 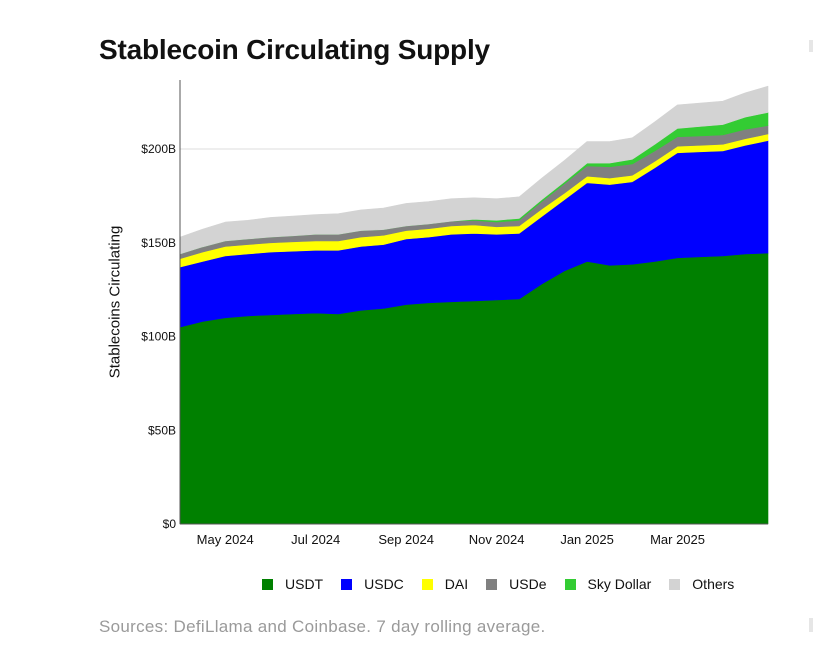 I want to click on y-tick-label: $100B, so click(x=158, y=337).